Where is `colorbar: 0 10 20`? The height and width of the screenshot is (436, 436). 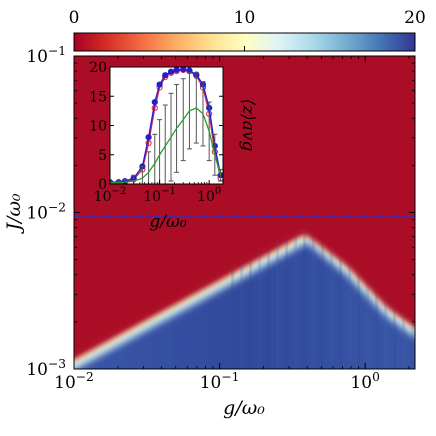
colorbar: 0 10 20 is located at coordinates (247, 30).